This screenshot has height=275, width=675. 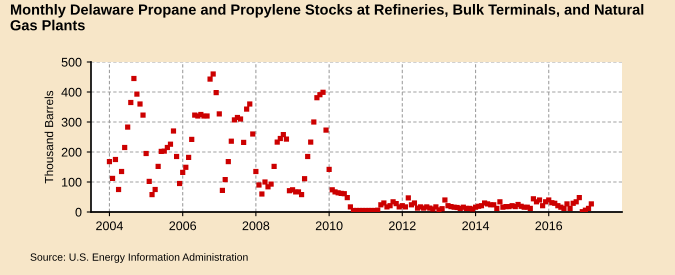 I want to click on y-axis-title: Thousand Barrels, so click(x=49, y=137).